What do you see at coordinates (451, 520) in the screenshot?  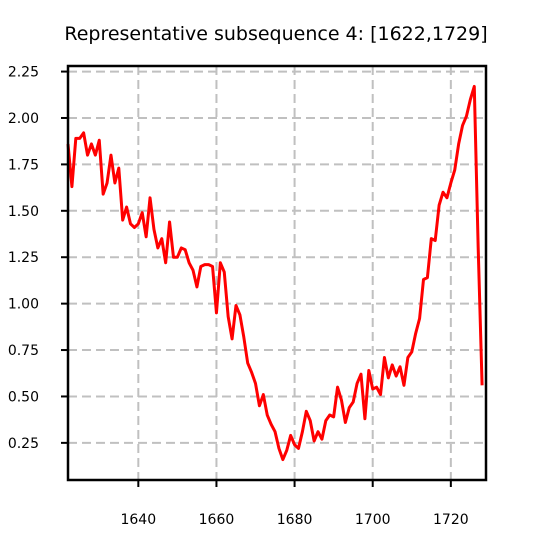 I see `x-tick-label: 1720` at bounding box center [451, 520].